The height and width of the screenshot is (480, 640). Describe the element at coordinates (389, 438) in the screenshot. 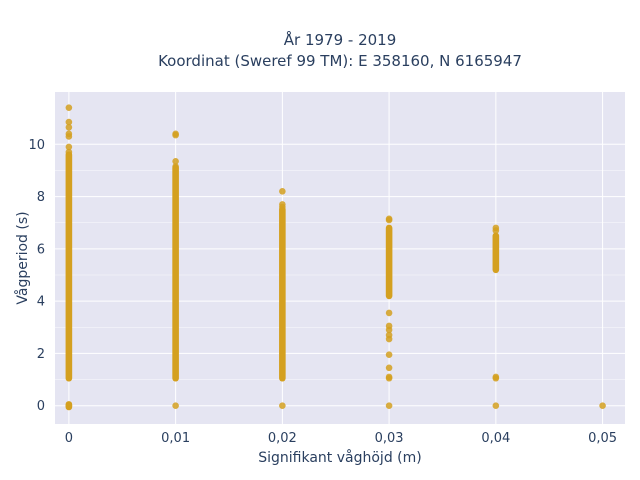

I see `x-tick-label: 0,03` at that location.